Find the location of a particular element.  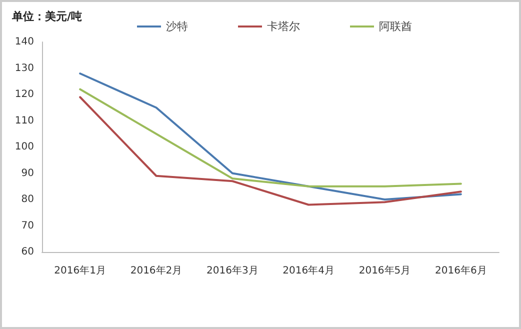

y-tick-label: 100 is located at coordinates (24, 147).